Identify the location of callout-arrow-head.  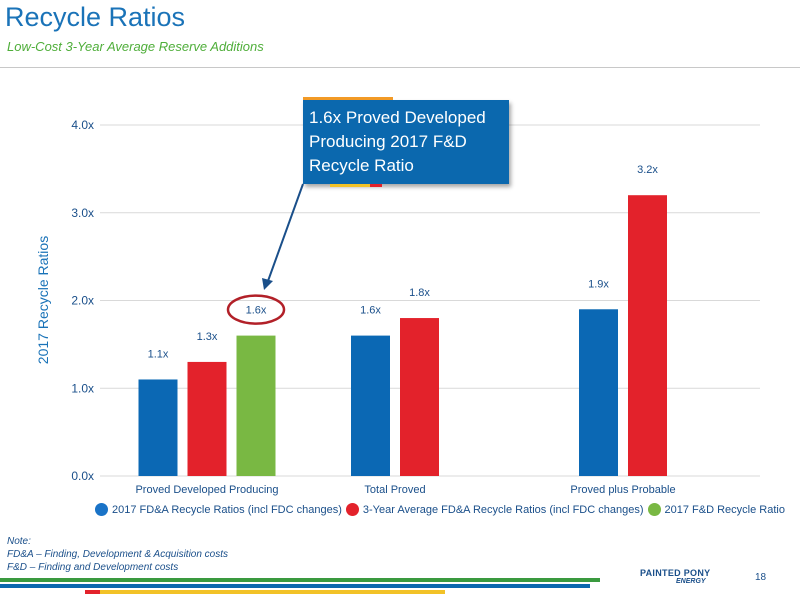
(267, 284).